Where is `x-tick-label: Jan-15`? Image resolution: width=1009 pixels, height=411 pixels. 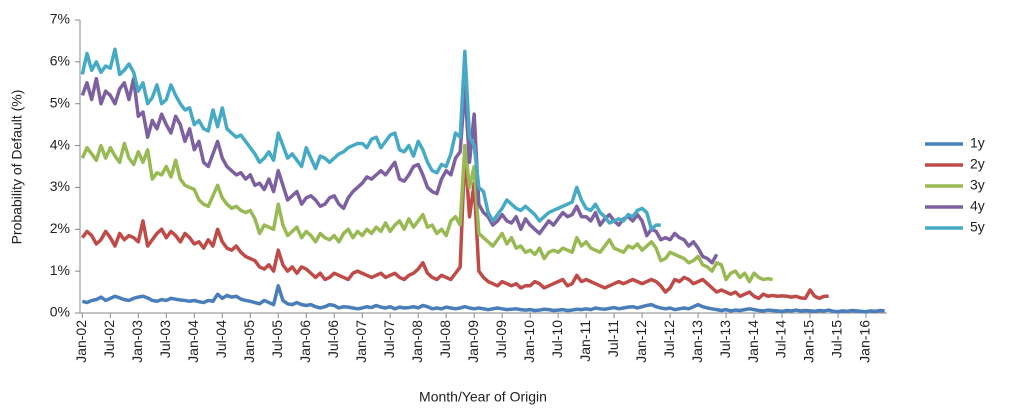 x-tick-label: Jan-15 is located at coordinates (809, 341).